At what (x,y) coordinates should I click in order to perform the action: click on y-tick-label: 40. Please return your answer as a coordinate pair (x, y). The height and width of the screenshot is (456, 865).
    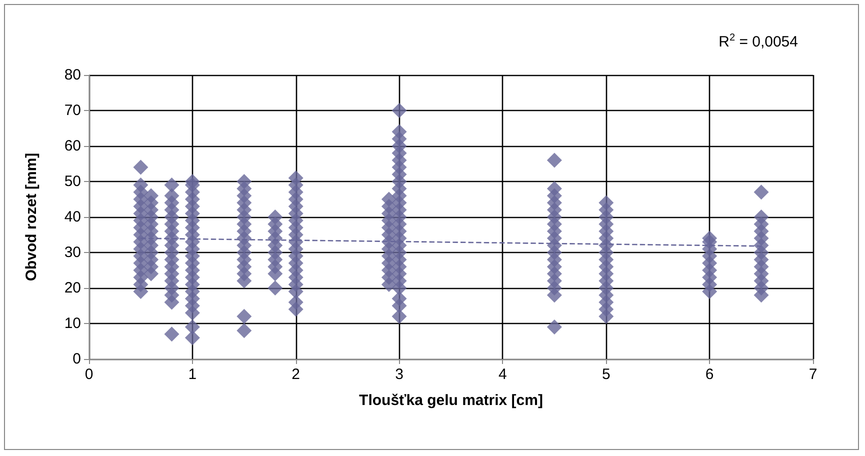
    Looking at the image, I should click on (72, 217).